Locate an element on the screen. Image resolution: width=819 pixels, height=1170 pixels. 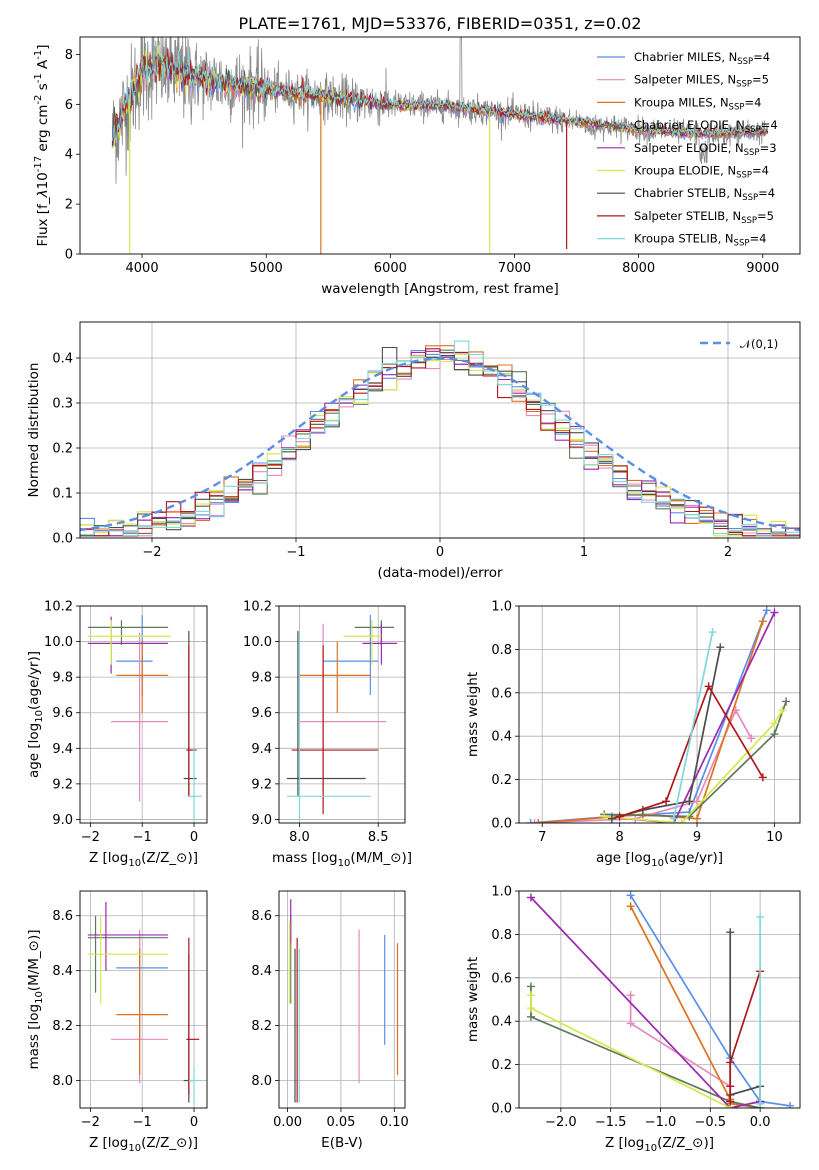
y-tick-label: 0.1 is located at coordinates (62, 494).